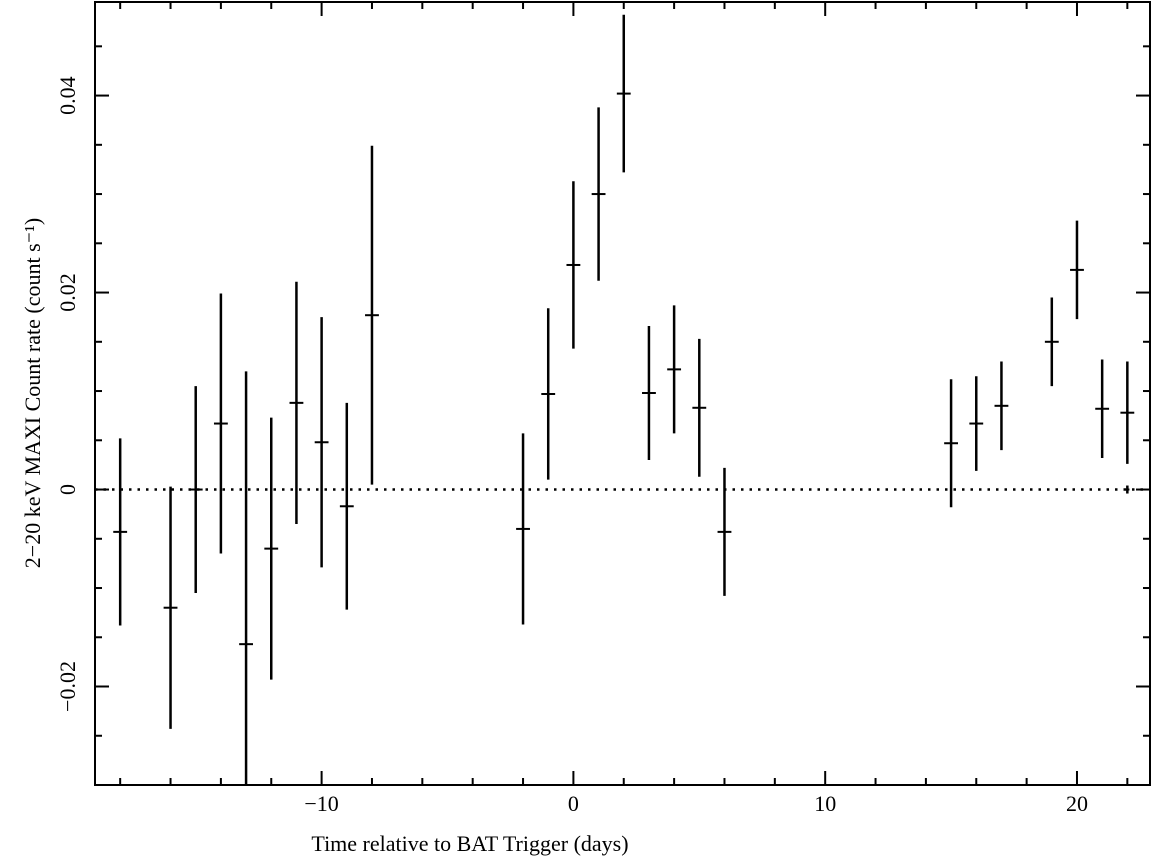  I want to click on x-tick-label: −10, so click(321, 803).